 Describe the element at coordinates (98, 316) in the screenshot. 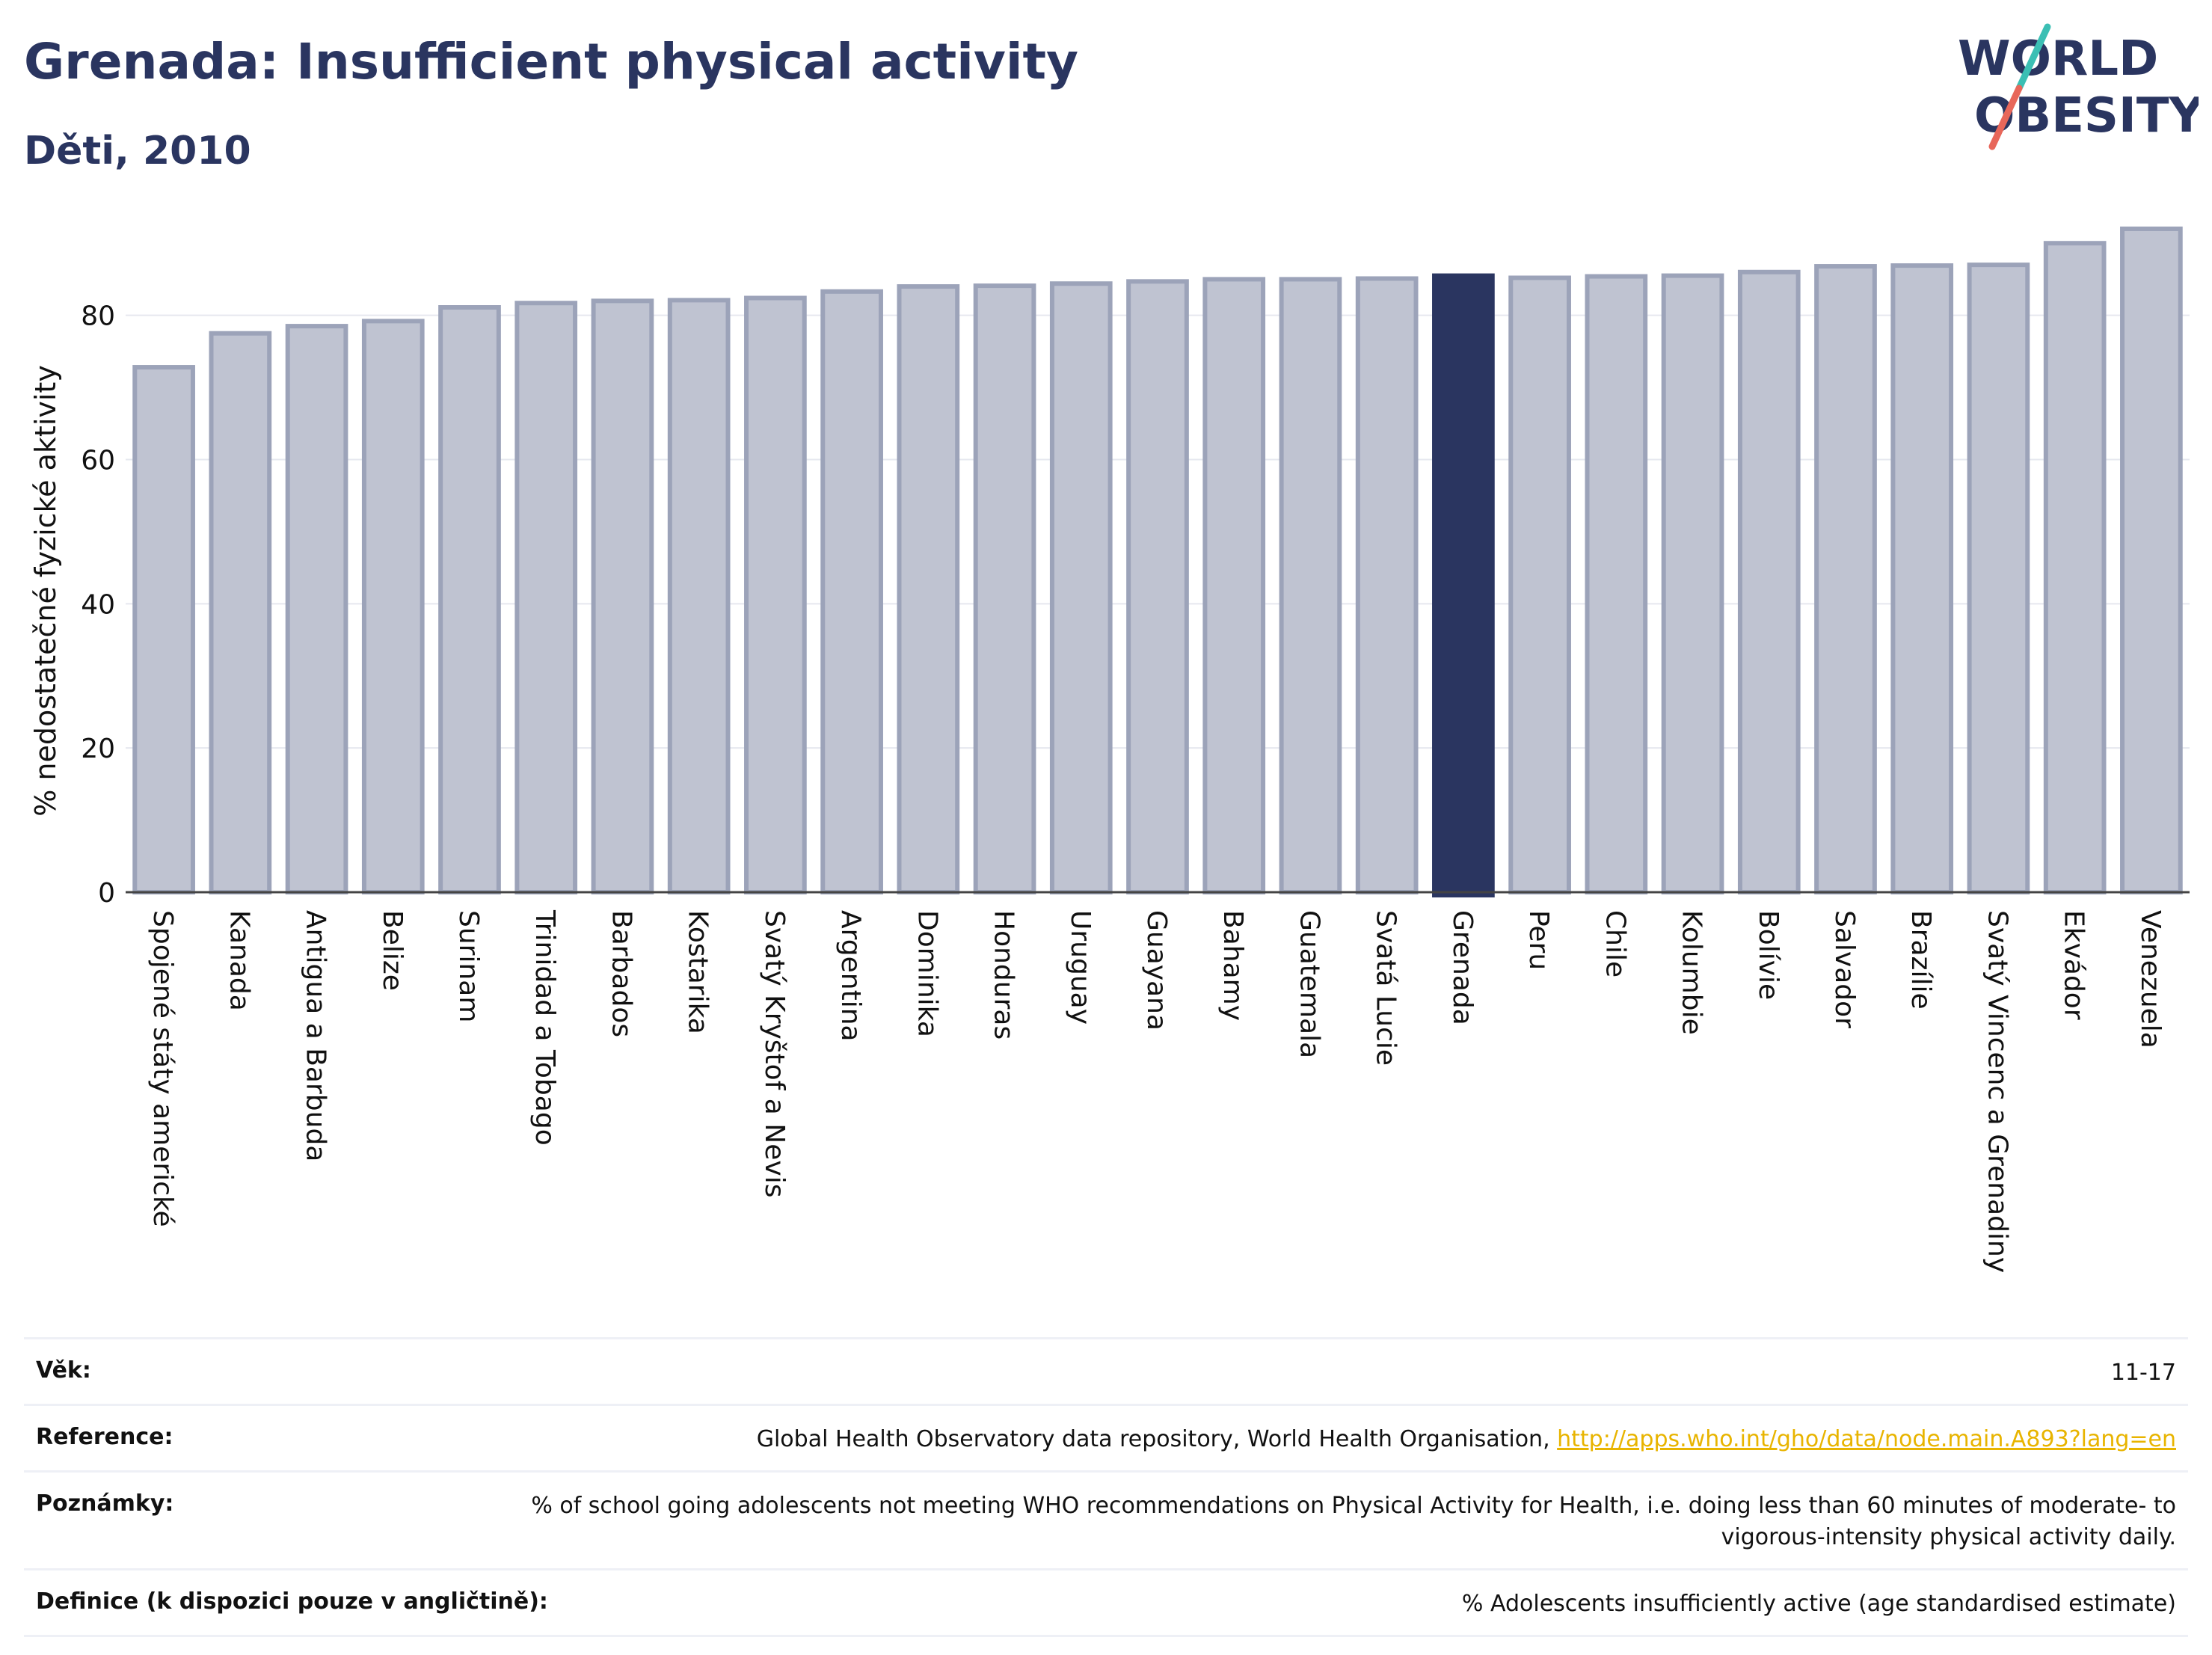

I see `y-tick-label: 80` at that location.